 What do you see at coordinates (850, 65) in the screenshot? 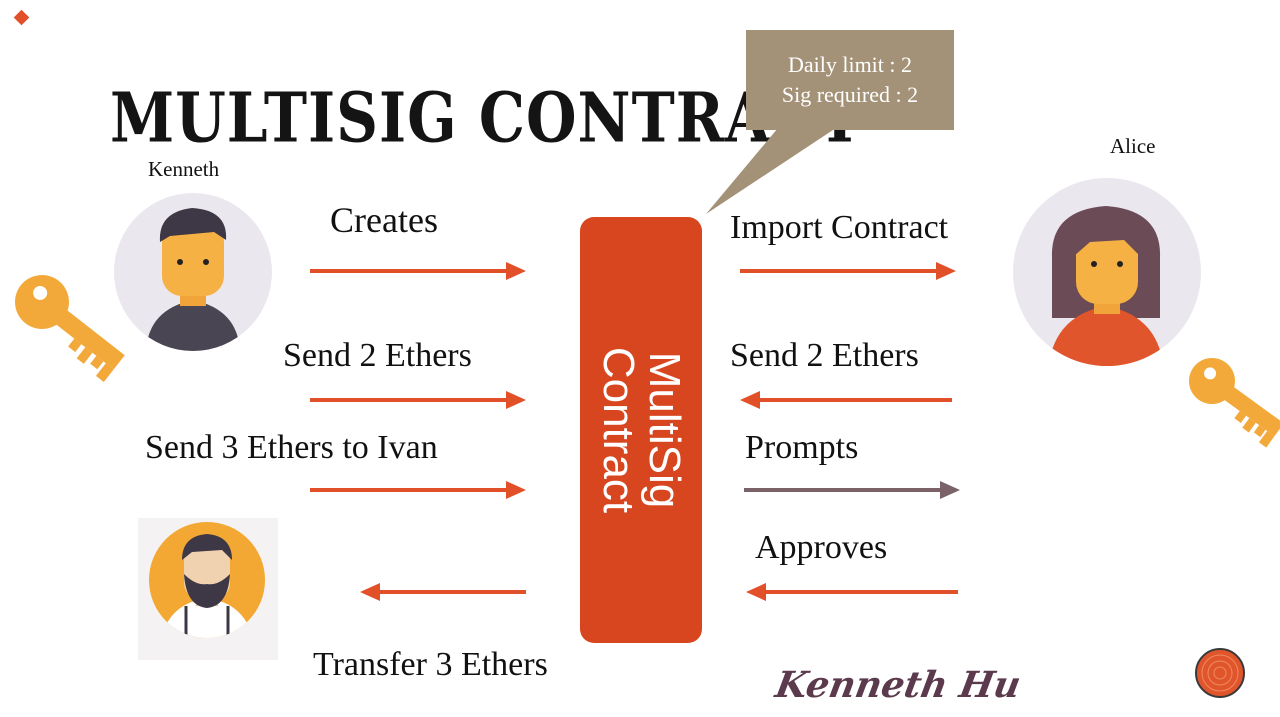
I see `daily-limit-text: Daily limit : 2` at bounding box center [850, 65].